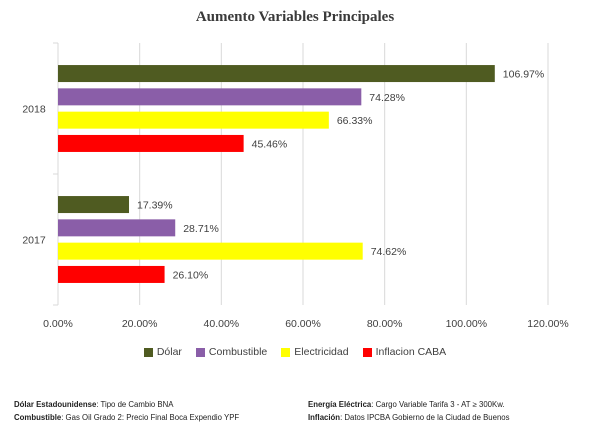  I want to click on legend-label: Combustible, so click(238, 352).